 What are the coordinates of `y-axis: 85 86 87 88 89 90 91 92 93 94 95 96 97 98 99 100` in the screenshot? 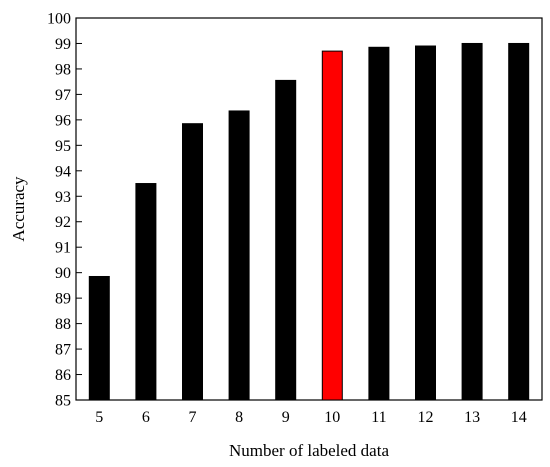 It's located at (64, 210).